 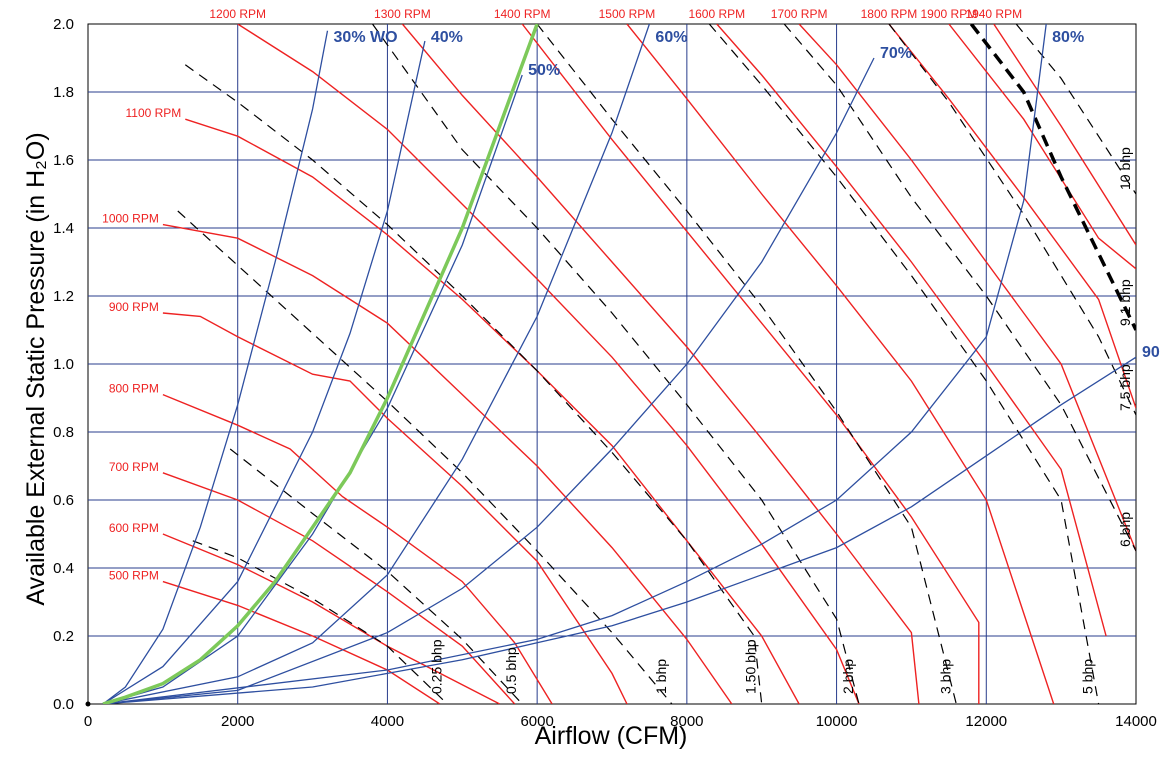 What do you see at coordinates (63, 364) in the screenshot?
I see `y-tick-label: 1.0` at bounding box center [63, 364].